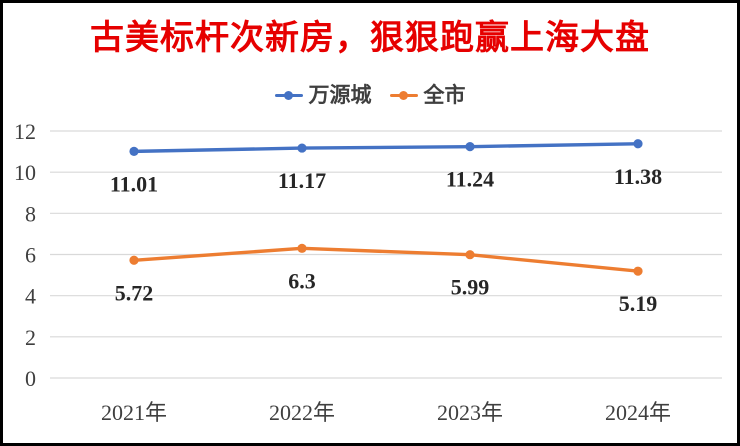 This screenshot has width=740, height=446. What do you see at coordinates (30, 378) in the screenshot?
I see `y-tick-label: 0` at bounding box center [30, 378].